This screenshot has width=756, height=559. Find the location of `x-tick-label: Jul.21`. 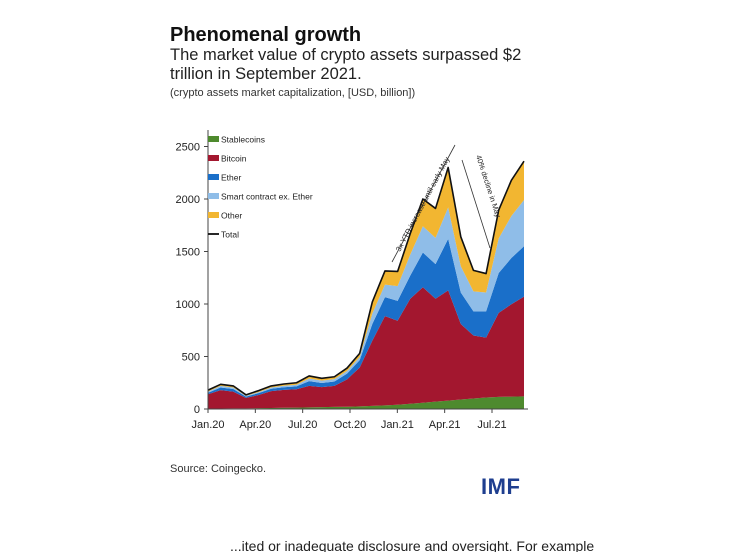

x-tick-label: Jul.21 is located at coordinates (491, 425).